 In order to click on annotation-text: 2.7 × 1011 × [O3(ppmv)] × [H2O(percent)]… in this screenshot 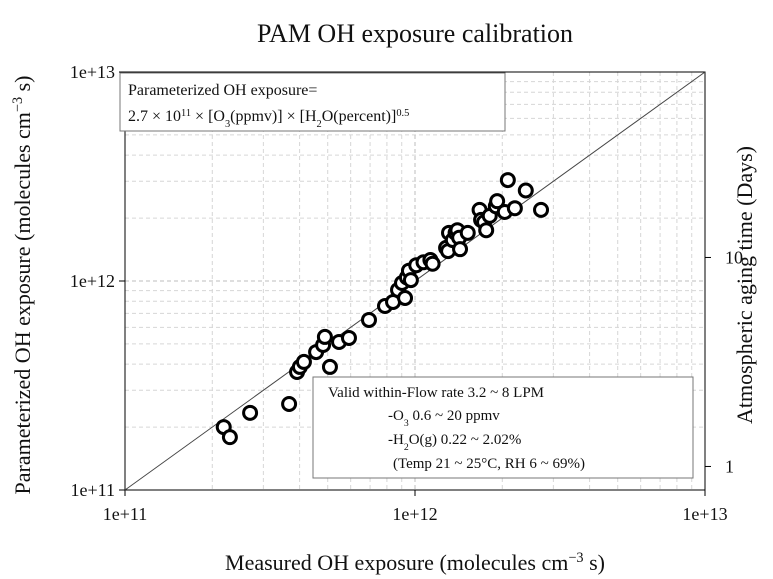, I will do `click(268, 119)`.